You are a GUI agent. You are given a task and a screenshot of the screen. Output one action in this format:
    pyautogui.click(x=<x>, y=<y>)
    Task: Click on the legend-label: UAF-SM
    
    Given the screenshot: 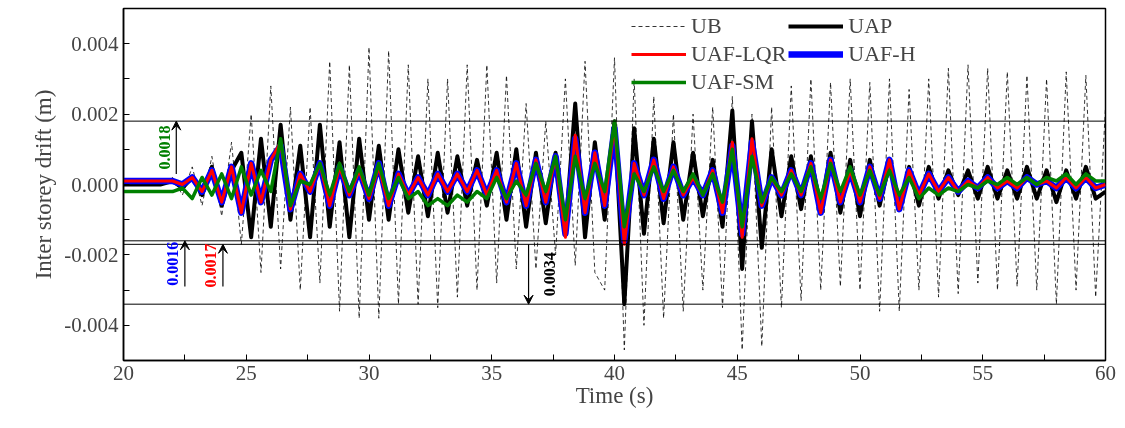 What is the action you would take?
    pyautogui.click(x=733, y=82)
    